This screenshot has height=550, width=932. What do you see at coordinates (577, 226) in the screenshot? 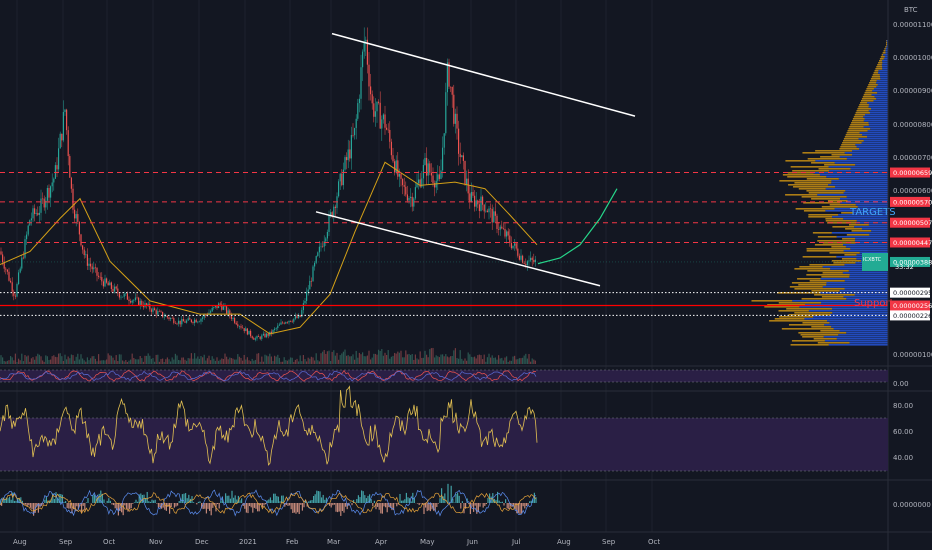
I see `projection-curve` at bounding box center [577, 226].